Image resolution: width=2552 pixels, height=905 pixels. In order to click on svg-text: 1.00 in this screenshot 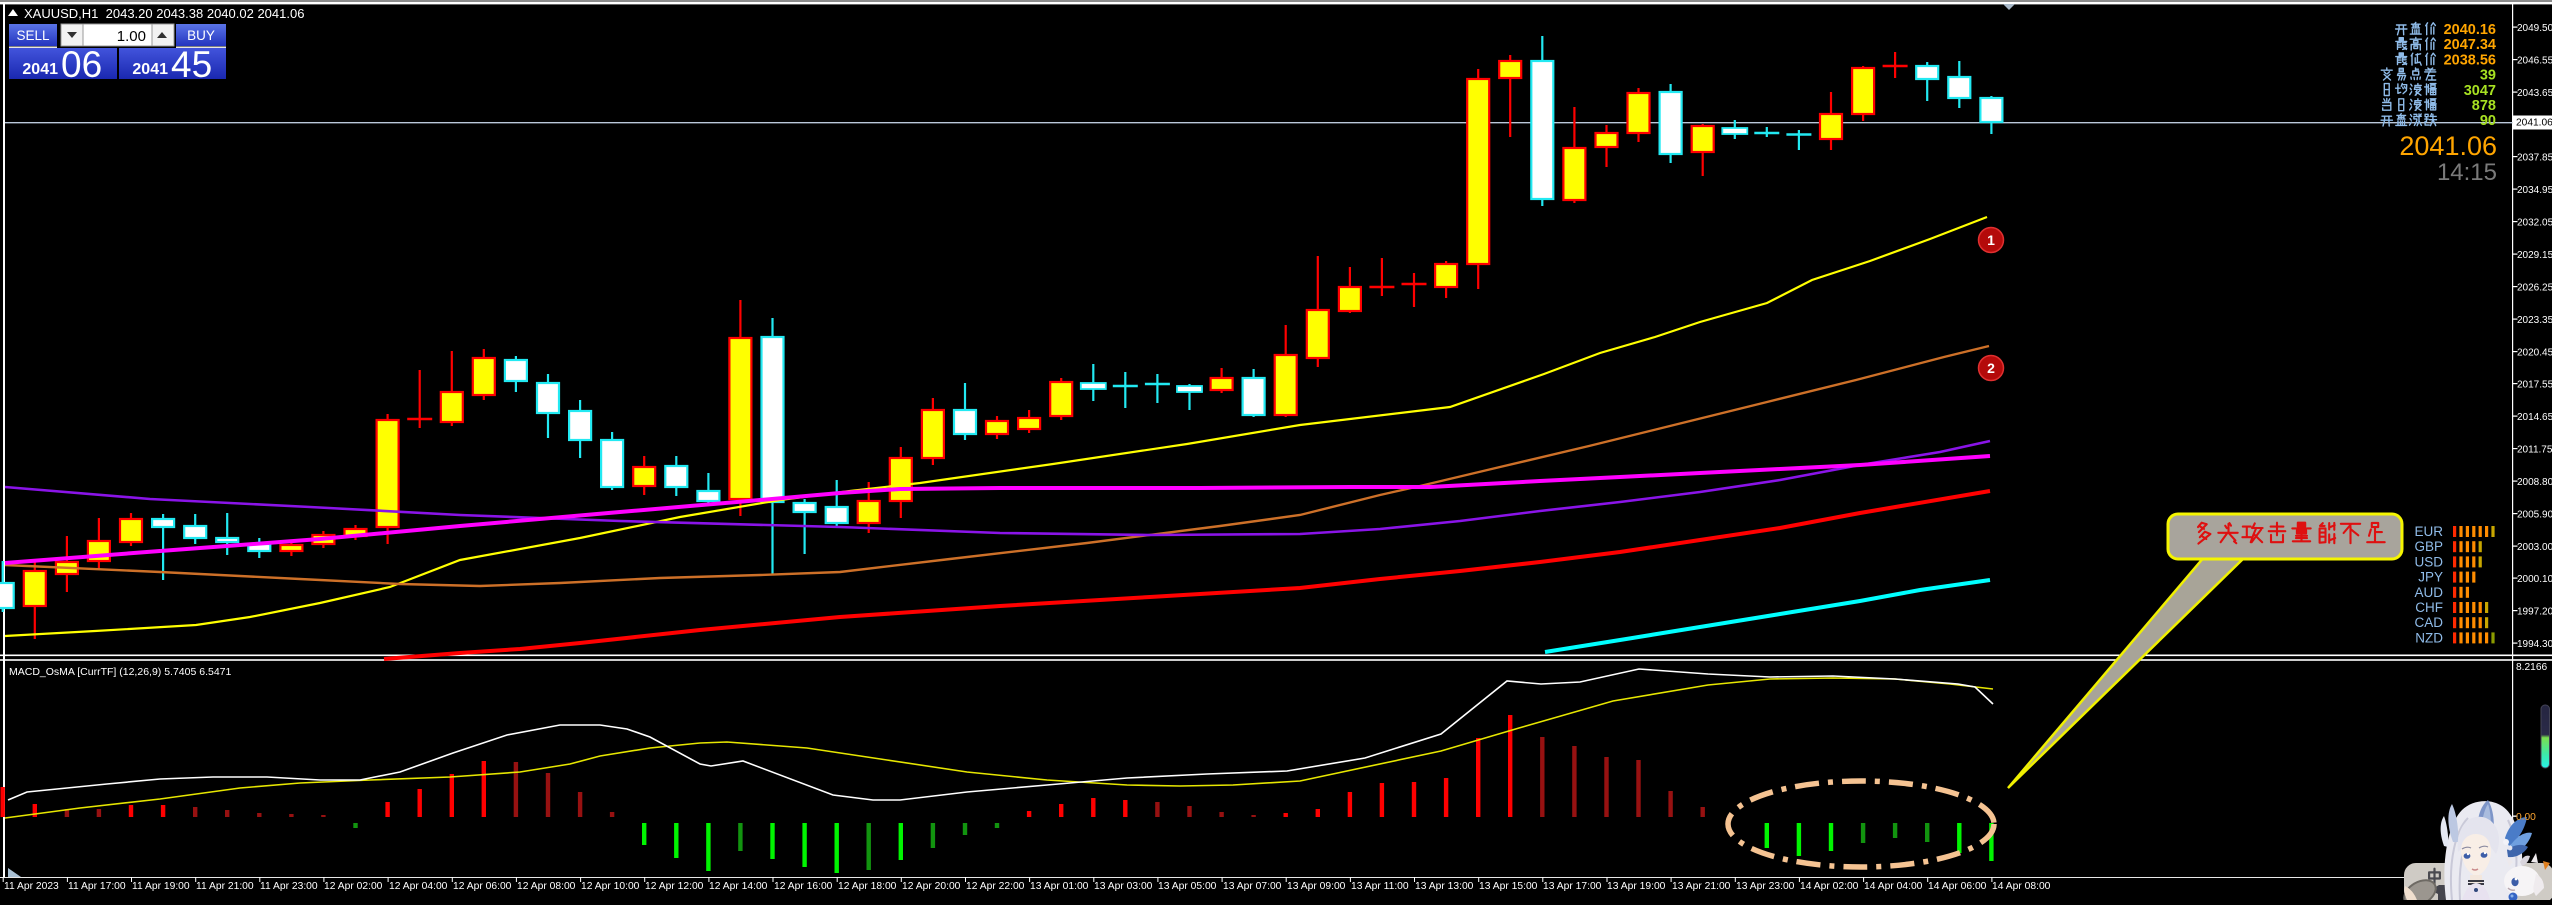, I will do `click(131, 36)`.